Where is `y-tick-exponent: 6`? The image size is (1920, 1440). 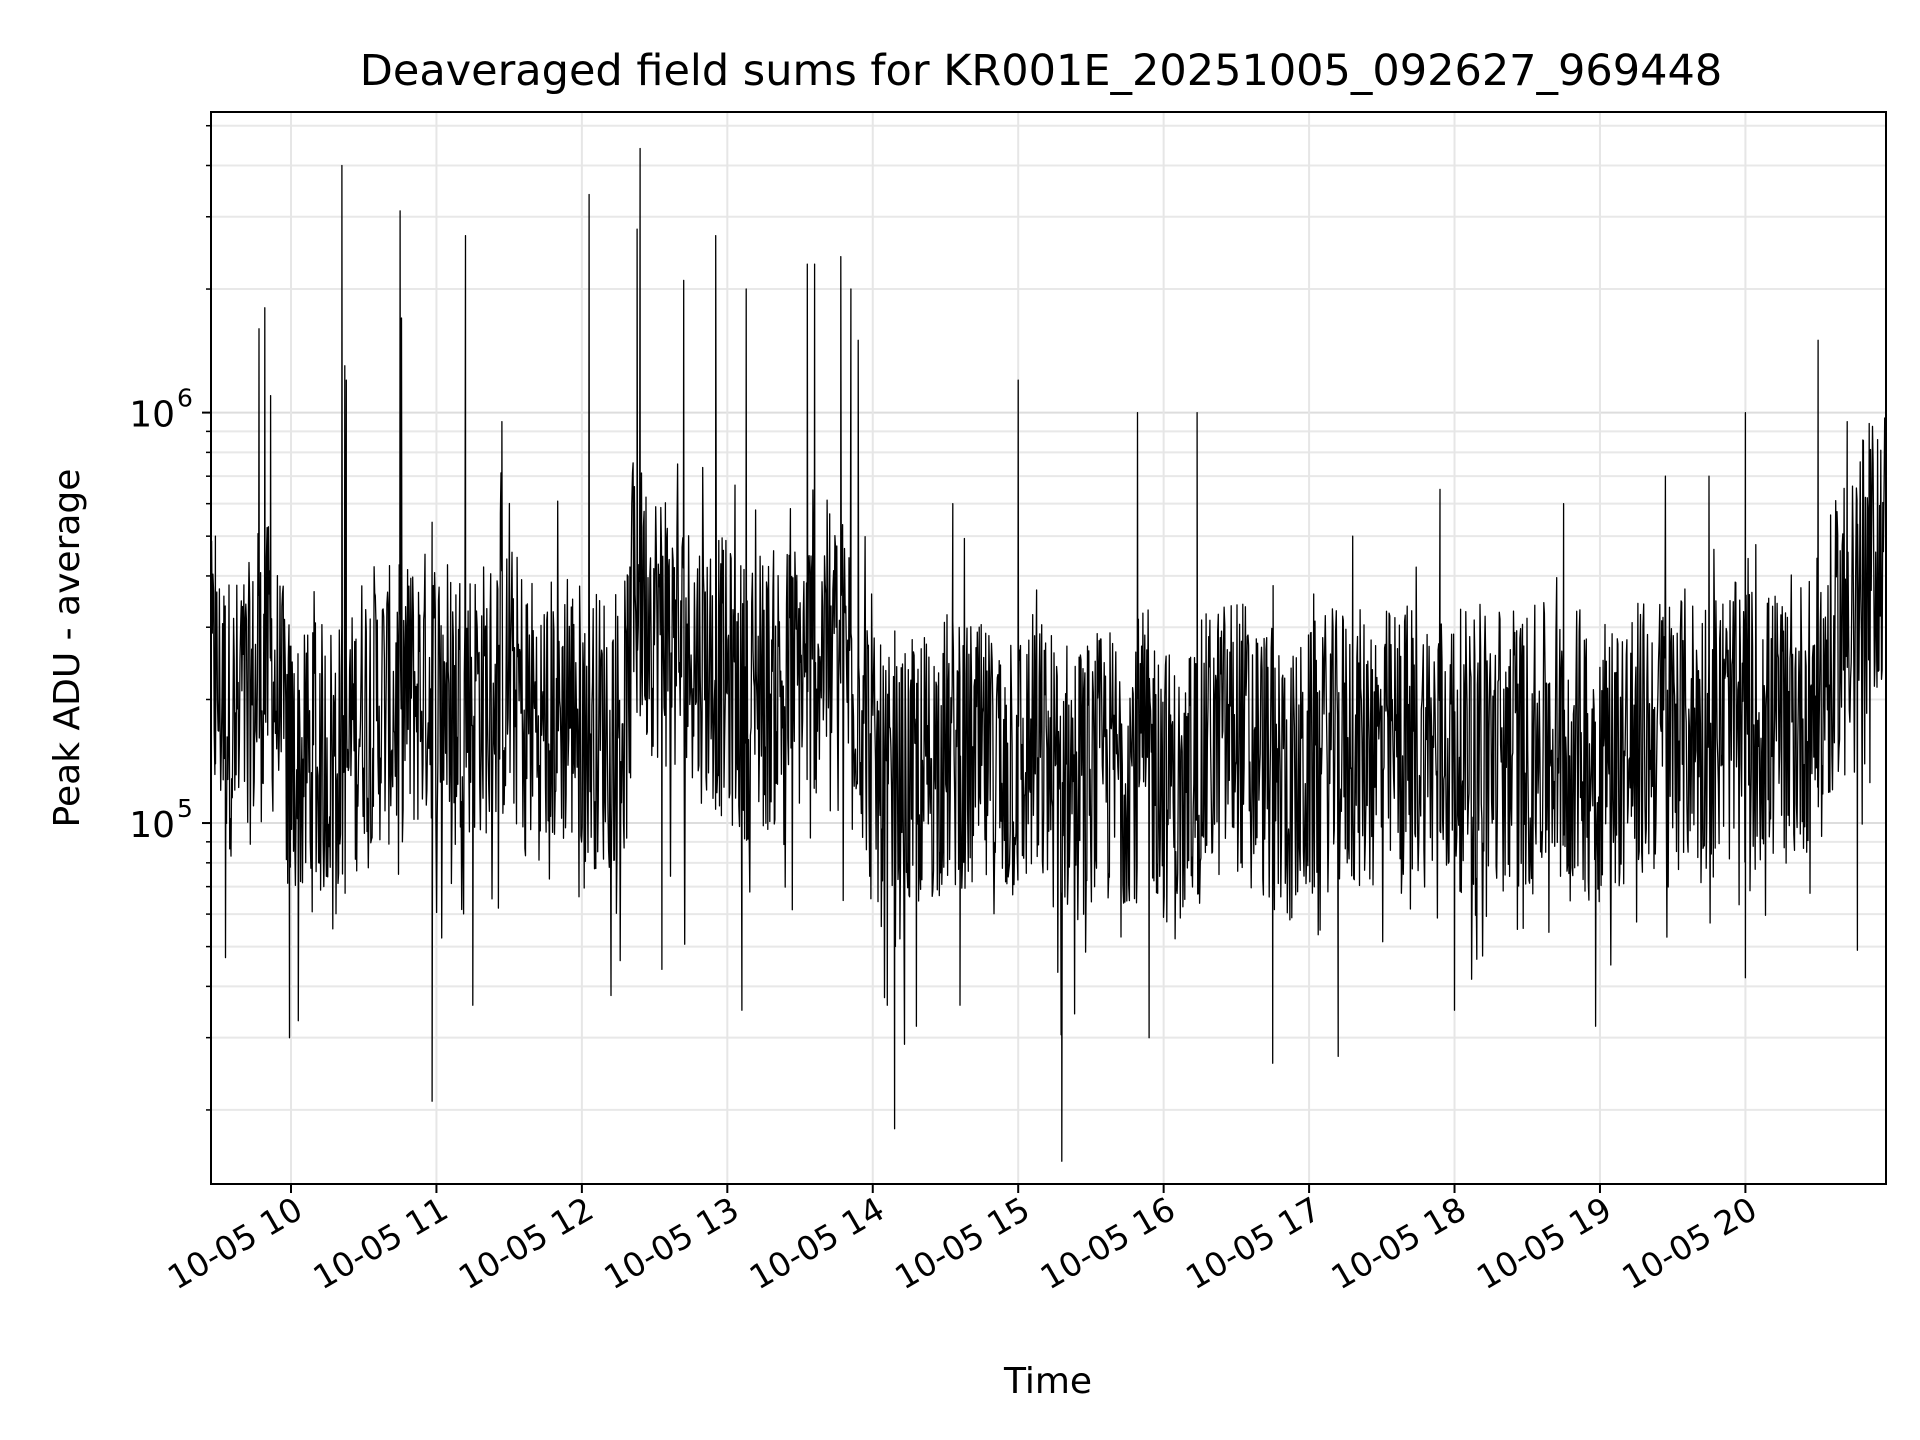
y-tick-exponent: 6 is located at coordinates (185, 398).